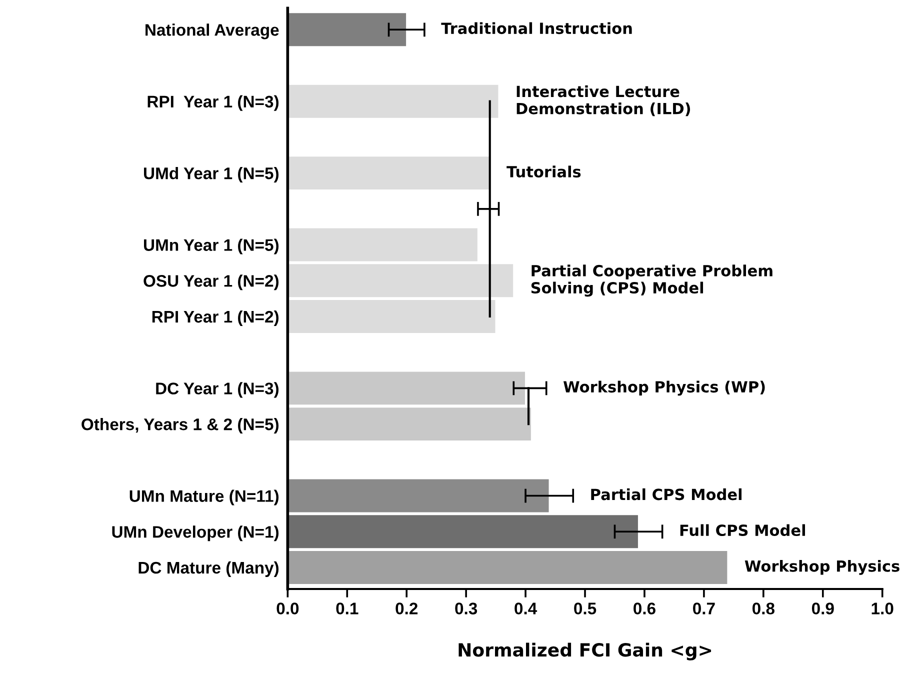 Image resolution: width=922 pixels, height=677 pixels. Describe the element at coordinates (645, 608) in the screenshot. I see `x-tick-label: 0.6` at that location.